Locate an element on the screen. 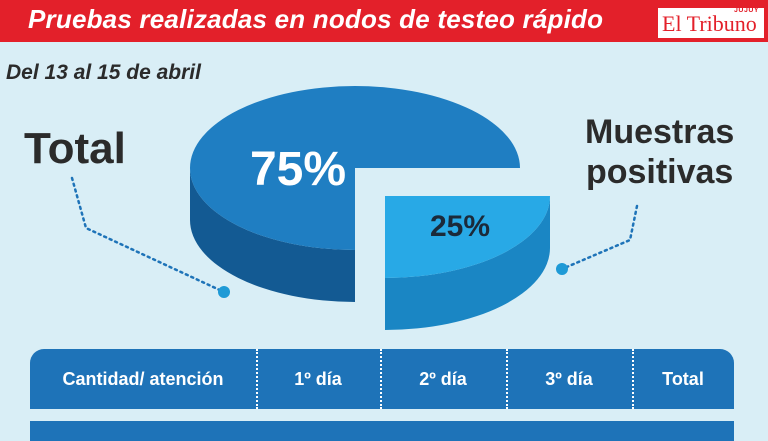 Image resolution: width=768 pixels, height=441 pixels. column-header-dia2: 2º día is located at coordinates (443, 379).